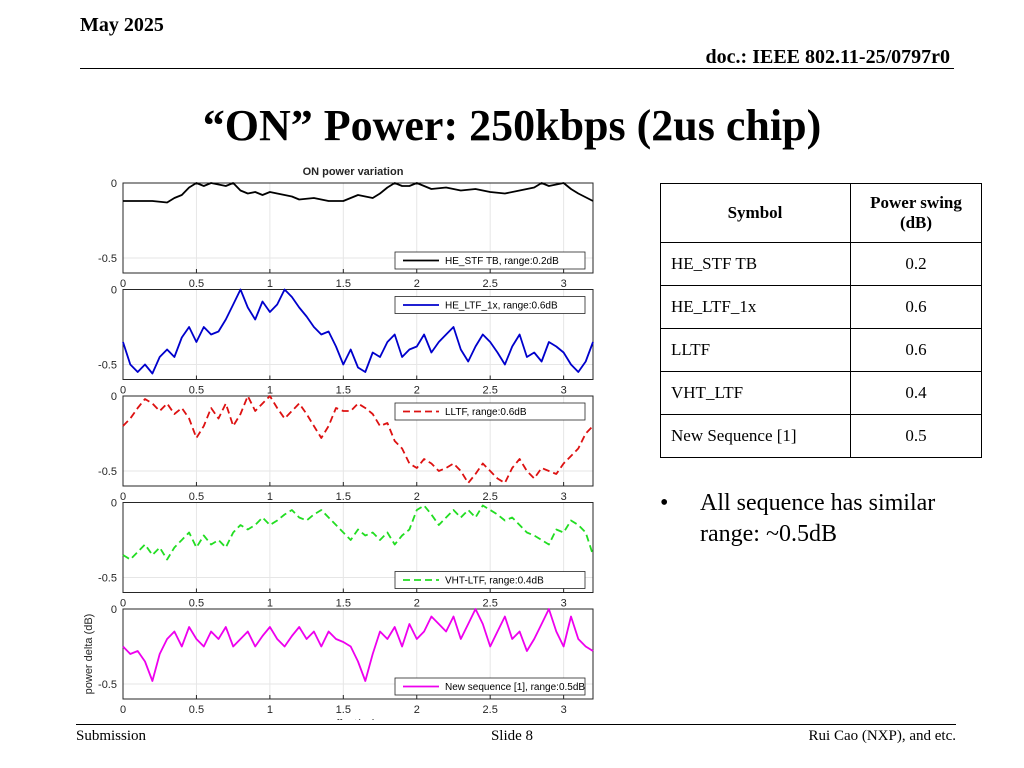  What do you see at coordinates (122, 25) in the screenshot?
I see `header-date: May 2025` at bounding box center [122, 25].